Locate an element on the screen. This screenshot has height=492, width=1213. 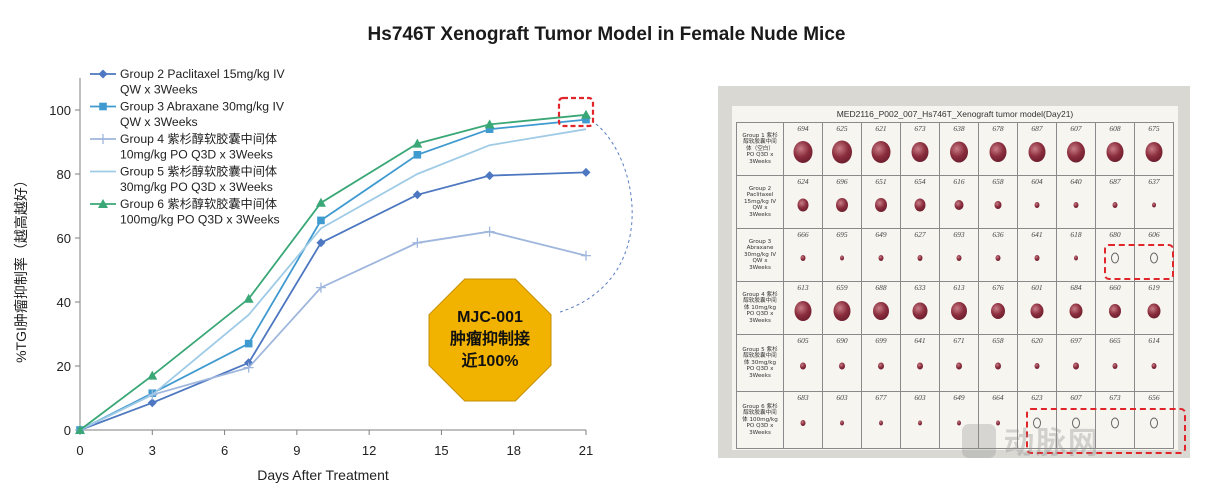
animal-id: 676 is located at coordinates (998, 287).